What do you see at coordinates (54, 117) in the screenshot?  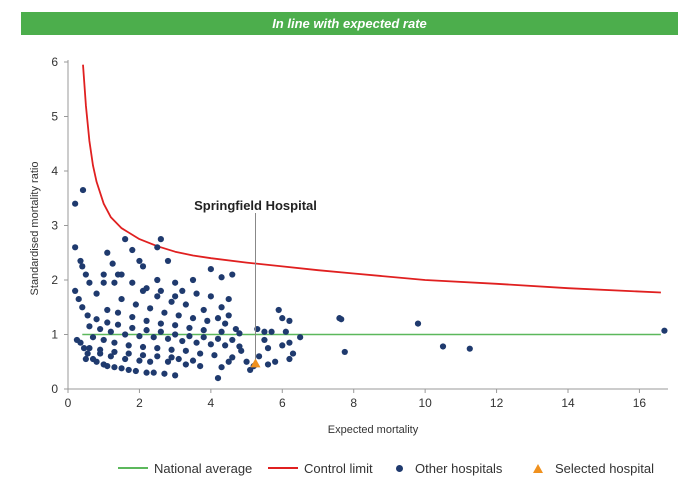 I see `y-tick-label: 5` at bounding box center [54, 117].